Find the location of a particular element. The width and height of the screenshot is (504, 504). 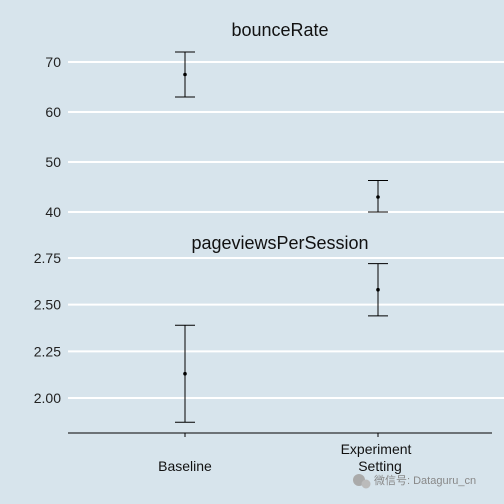

watermark-text: 微信号: Dataguru_cn is located at coordinates (425, 480).